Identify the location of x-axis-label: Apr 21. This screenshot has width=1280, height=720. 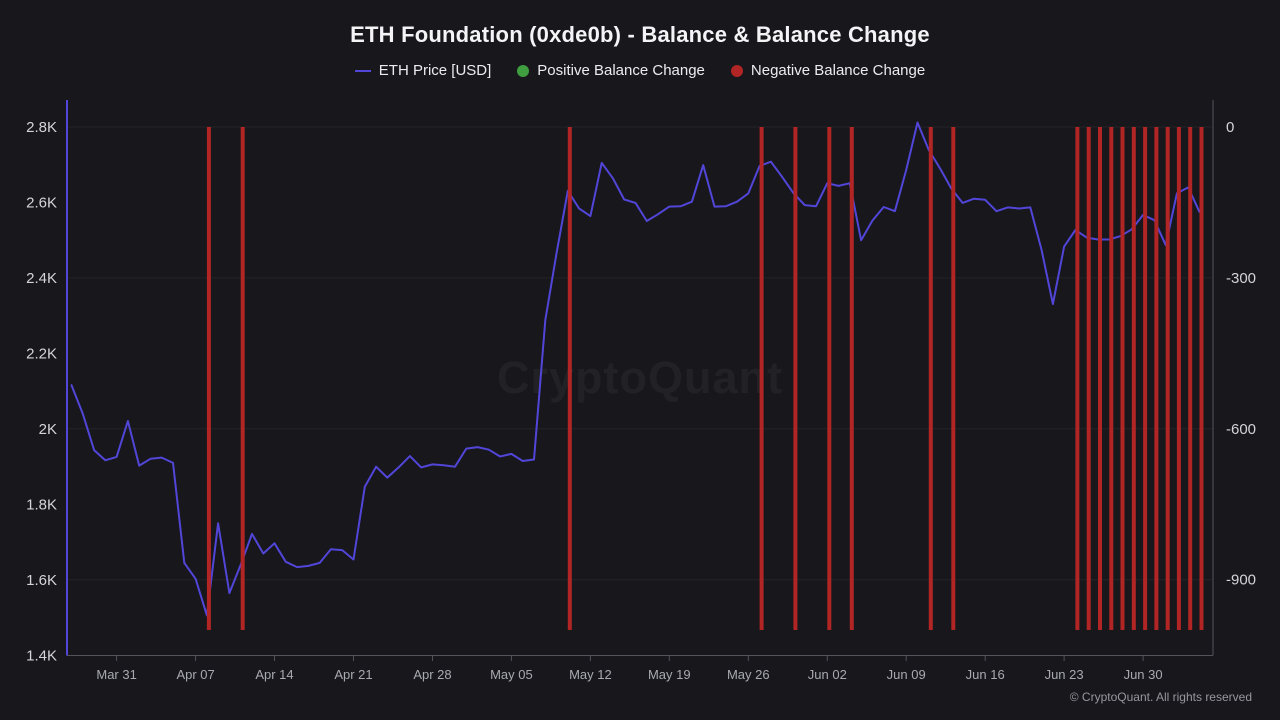
(353, 674).